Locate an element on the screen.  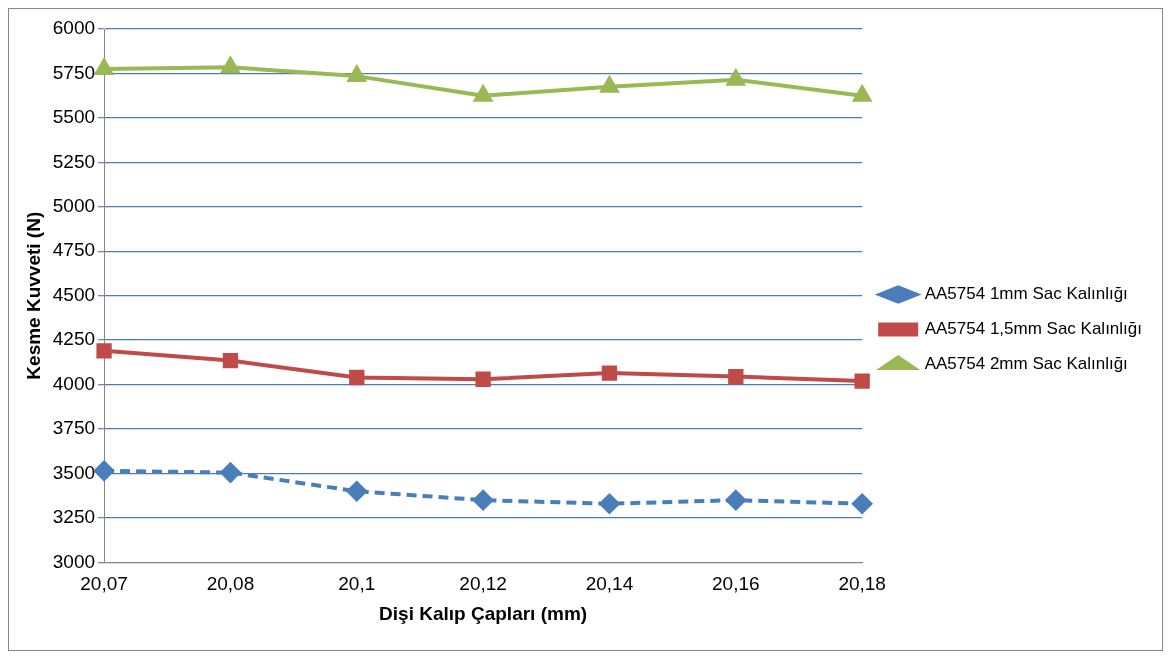
x-tick-label: 20,12 is located at coordinates (483, 584).